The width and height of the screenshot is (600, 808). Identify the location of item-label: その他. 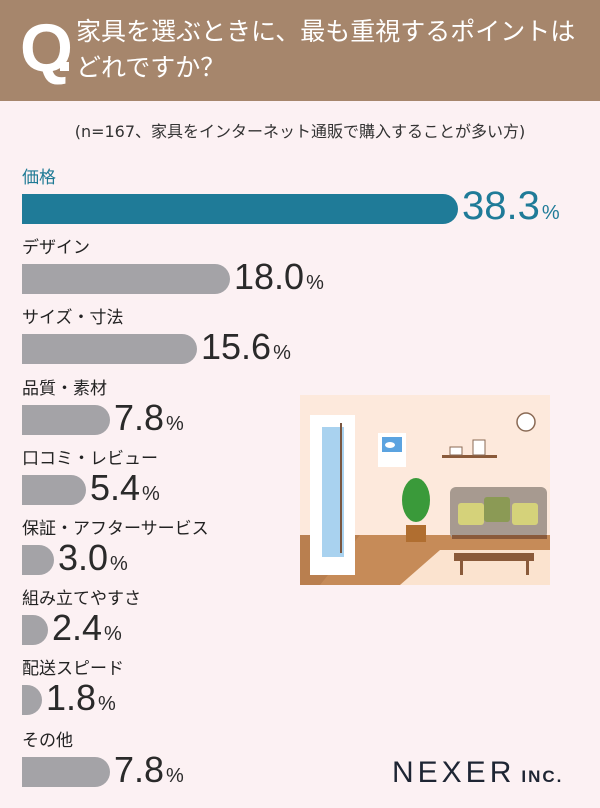
(47, 741).